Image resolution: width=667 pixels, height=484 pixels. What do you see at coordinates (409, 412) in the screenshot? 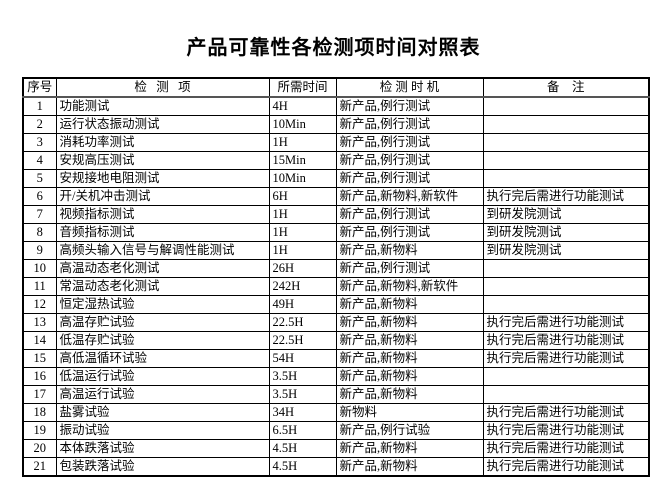
I see `cell-test-timing: 新物料` at bounding box center [409, 412].